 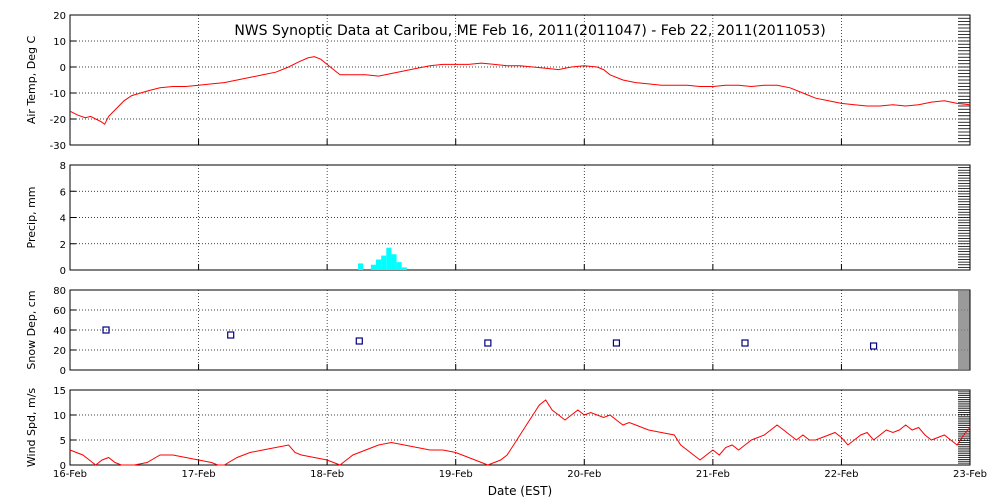 I want to click on x-tick-label: 23-Feb, so click(x=970, y=474).